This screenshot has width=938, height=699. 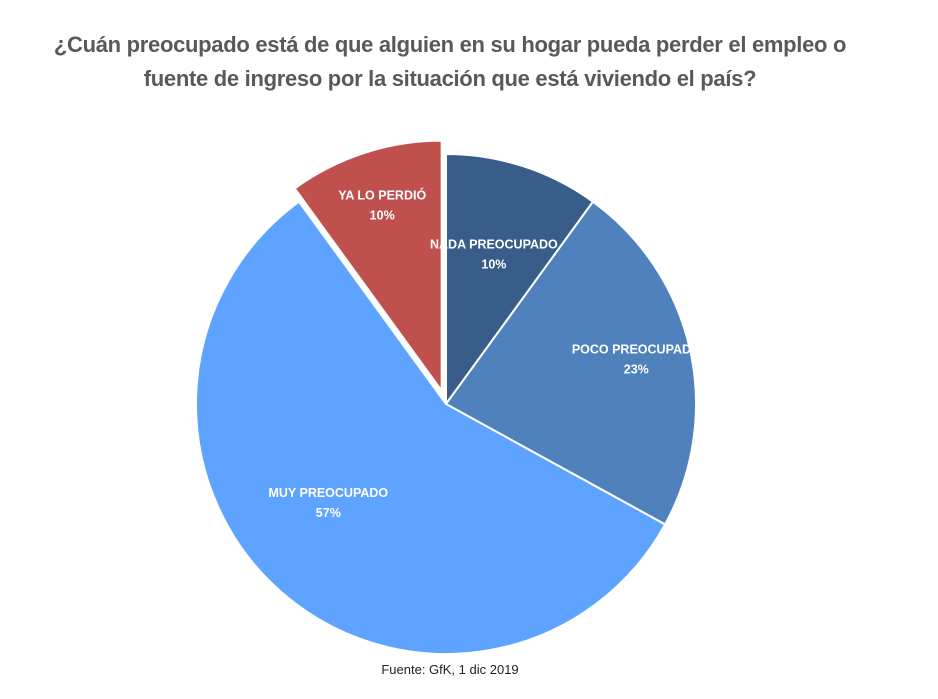 I want to click on slice-value-nada-preocupado: 10%, so click(x=493, y=265).